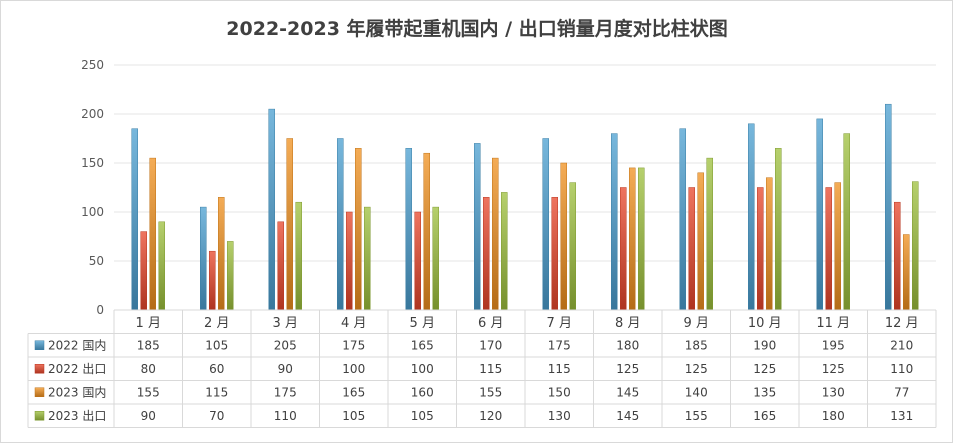 This screenshot has width=953, height=444. I want to click on table-value-cell: 210, so click(901, 345).